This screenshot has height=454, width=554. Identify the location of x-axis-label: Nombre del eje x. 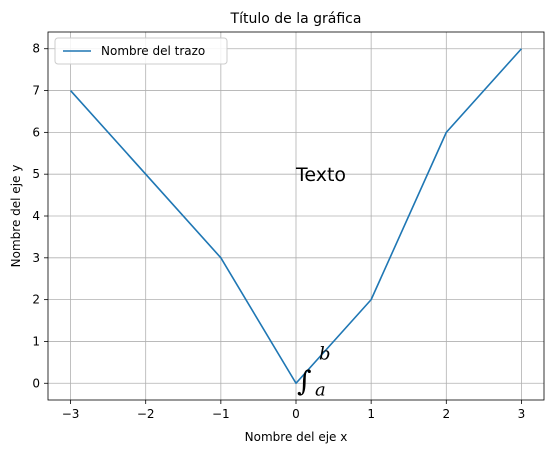
(296, 437).